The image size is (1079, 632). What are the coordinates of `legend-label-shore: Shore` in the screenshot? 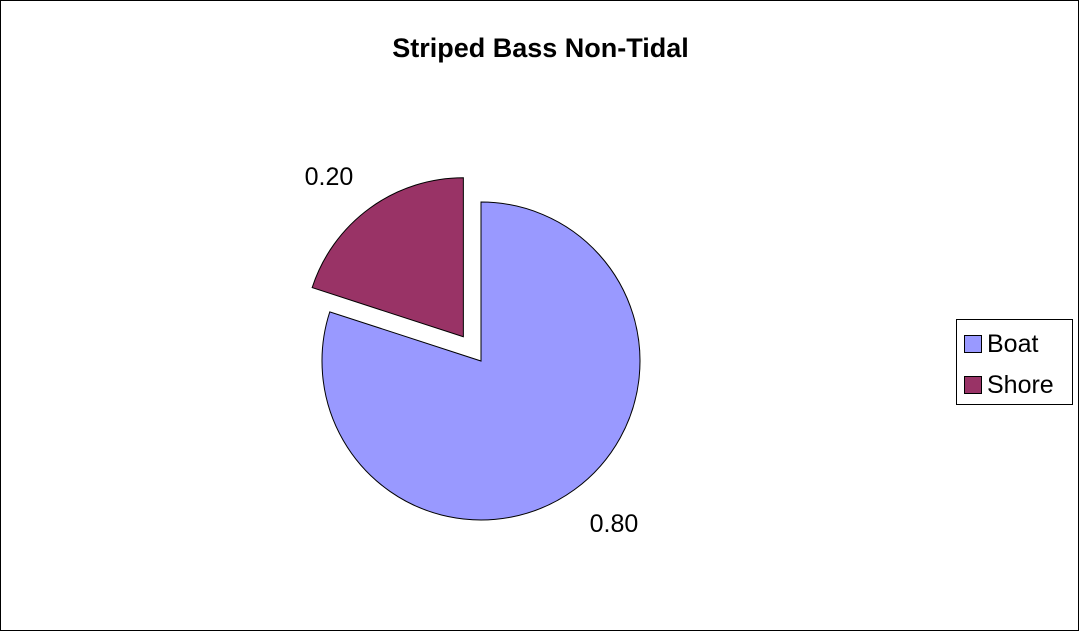 It's located at (1020, 384).